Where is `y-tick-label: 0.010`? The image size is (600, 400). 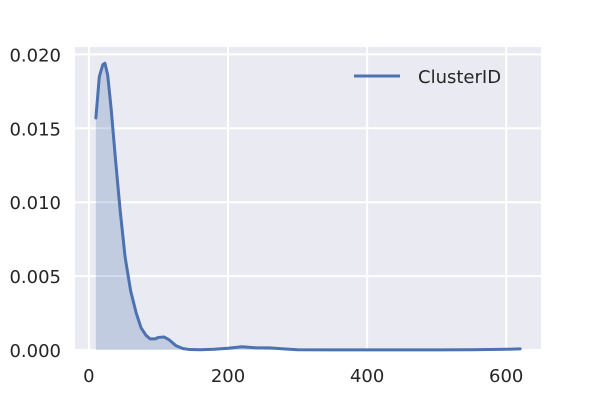
y-tick-label: 0.010 is located at coordinates (35, 203).